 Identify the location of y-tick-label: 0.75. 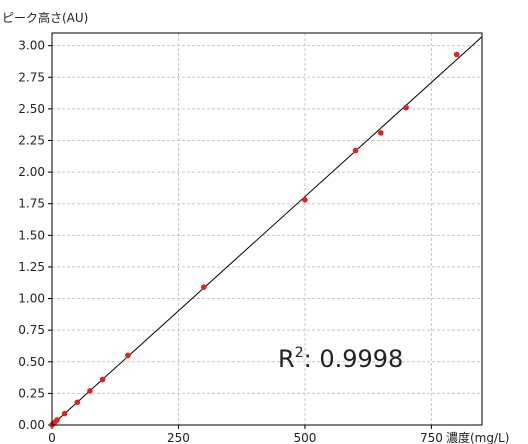
(31, 330).